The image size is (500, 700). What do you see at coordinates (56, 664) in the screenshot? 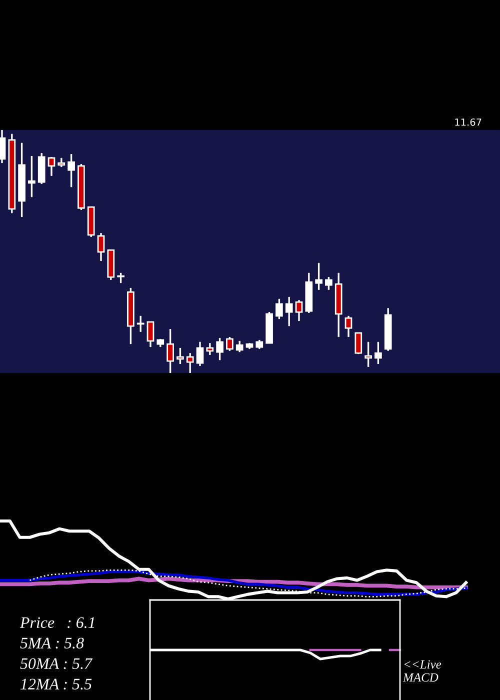
I see `text: 50MA : 5.7` at bounding box center [56, 664].